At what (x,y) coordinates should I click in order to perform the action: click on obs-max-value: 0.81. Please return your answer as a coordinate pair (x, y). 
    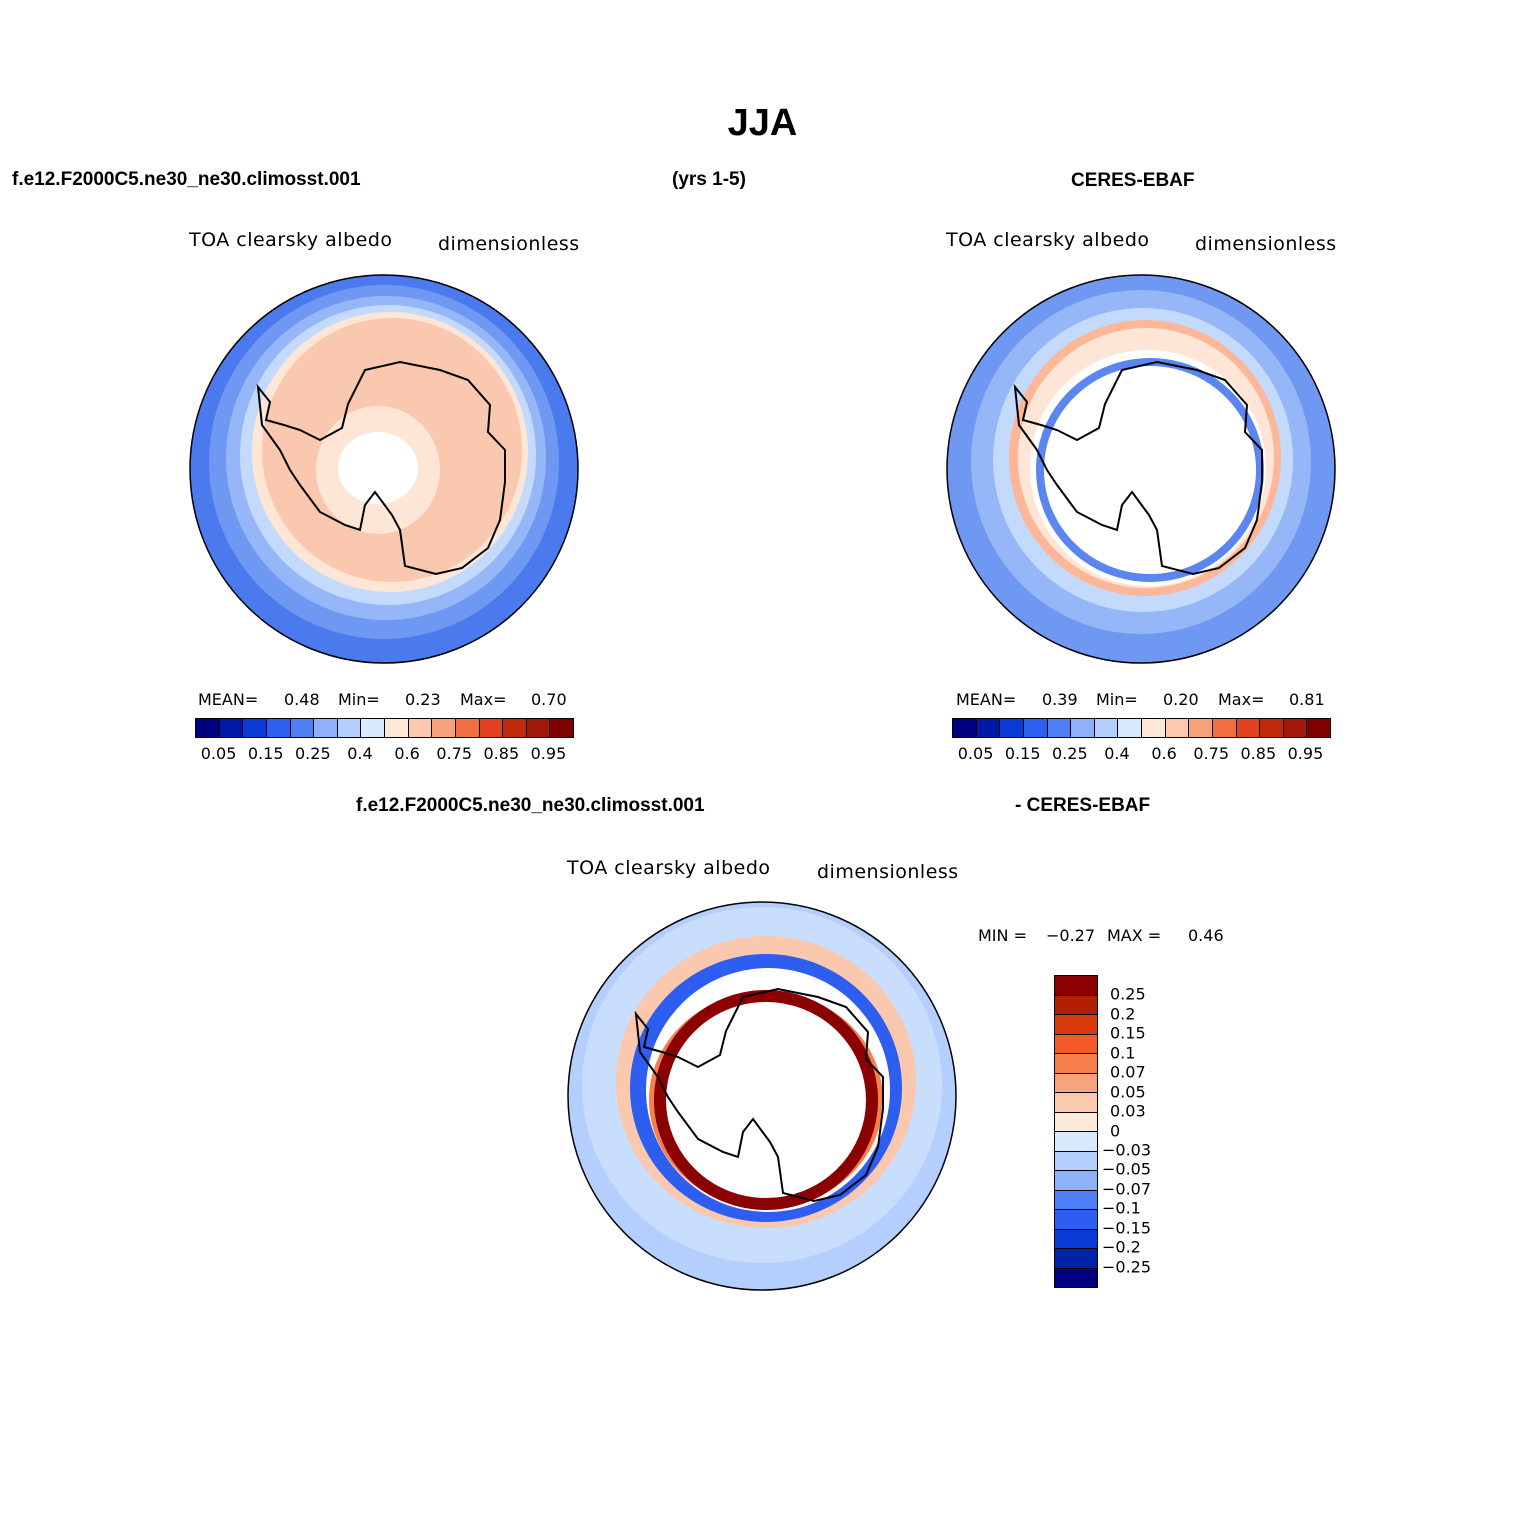
    Looking at the image, I should click on (1307, 699).